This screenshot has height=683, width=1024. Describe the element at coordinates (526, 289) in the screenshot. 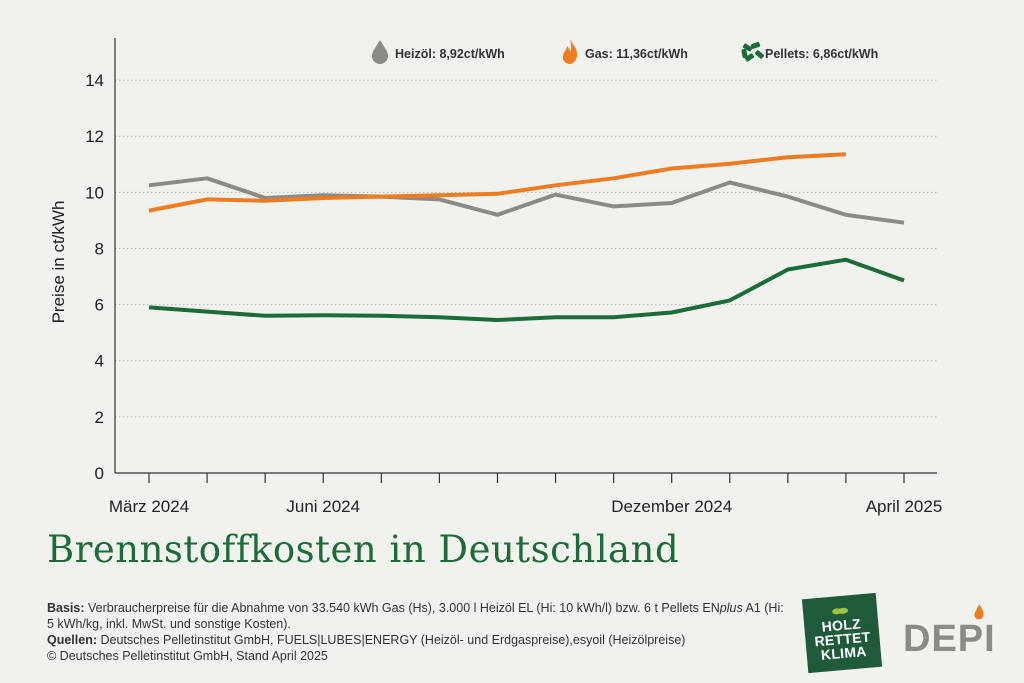

I see `series-line-pellets` at that location.